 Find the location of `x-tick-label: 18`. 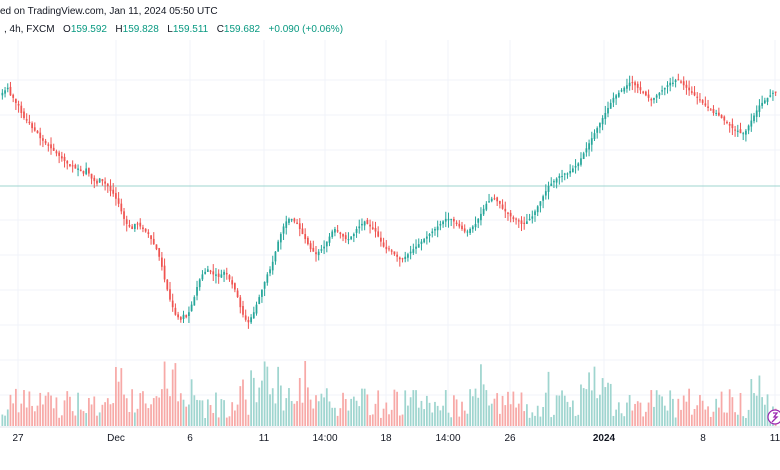

x-tick-label: 18 is located at coordinates (386, 438).